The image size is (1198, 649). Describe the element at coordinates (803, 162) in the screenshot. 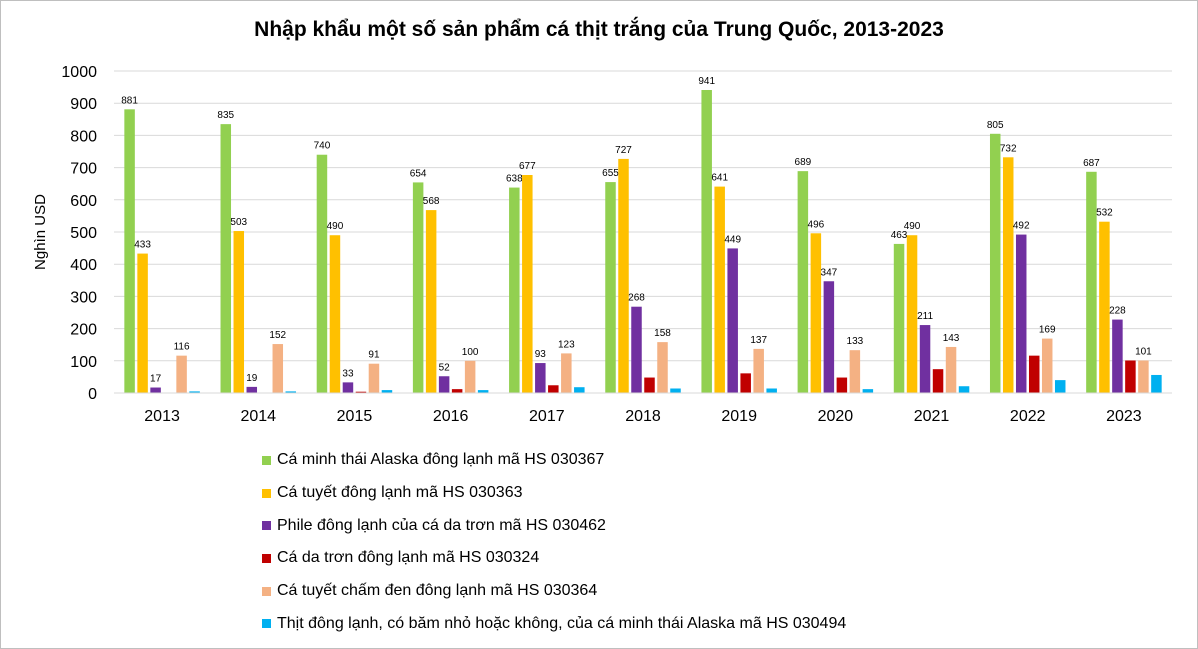

I see `data-label: 689` at that location.